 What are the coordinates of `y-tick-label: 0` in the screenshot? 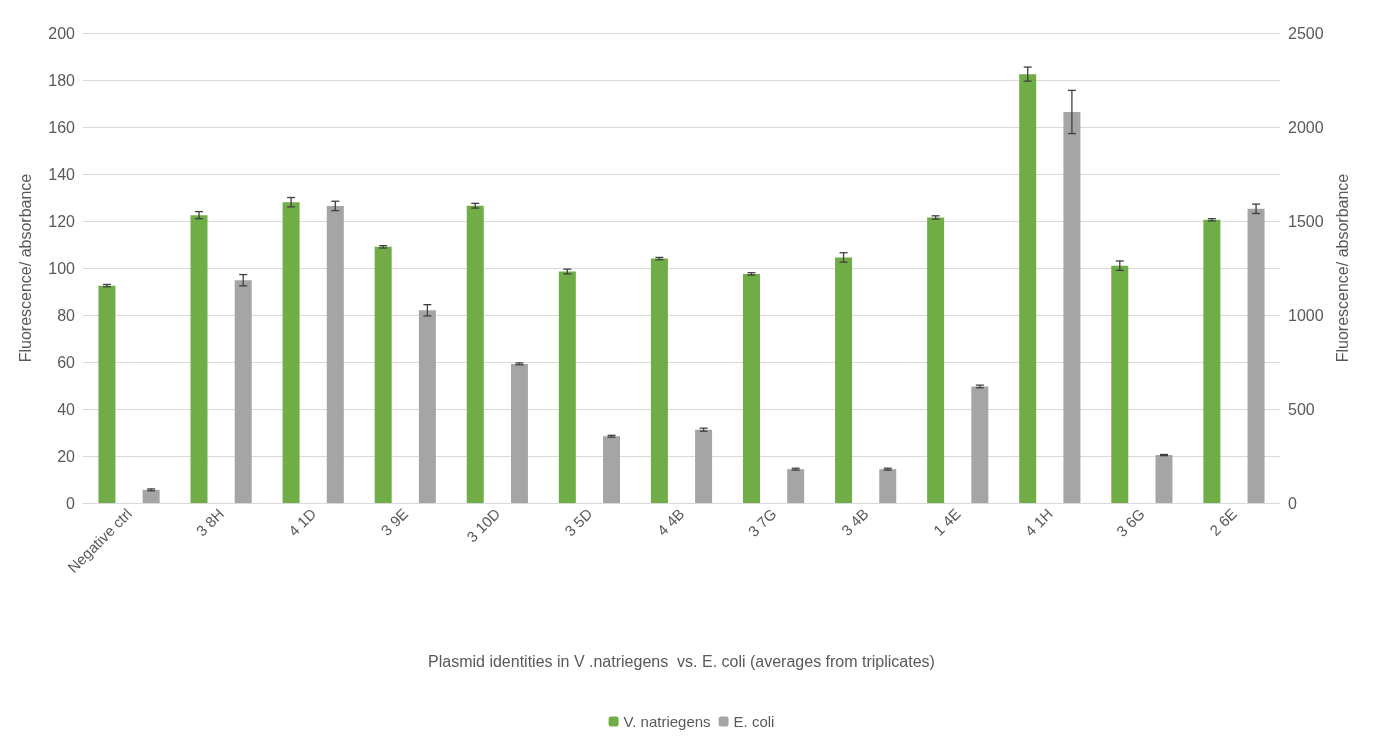 It's located at (71, 503).